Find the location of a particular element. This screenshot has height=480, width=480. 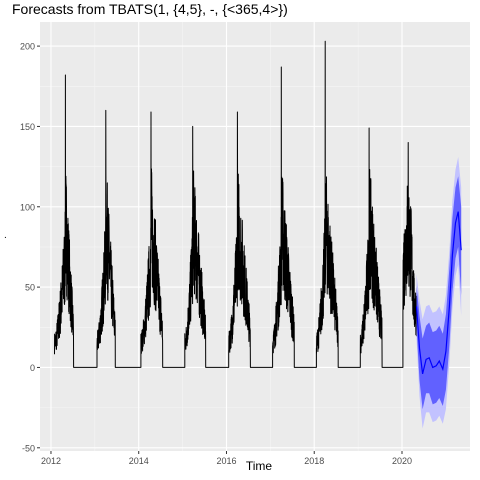

y-tick-label: 200 is located at coordinates (27, 47).